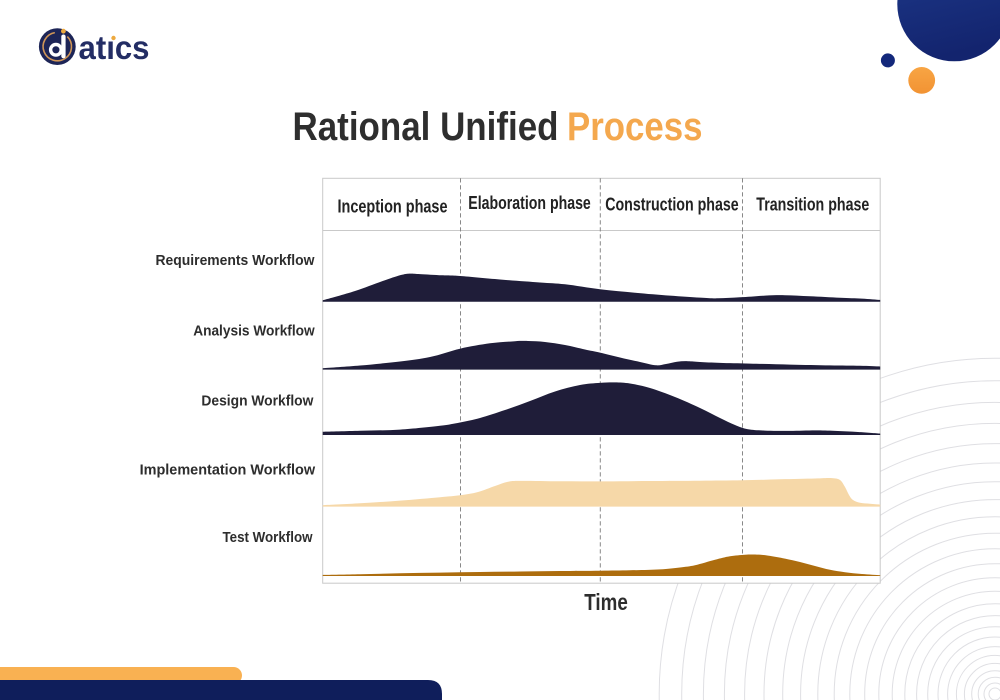  I want to click on svg-text: Time, so click(606, 602).